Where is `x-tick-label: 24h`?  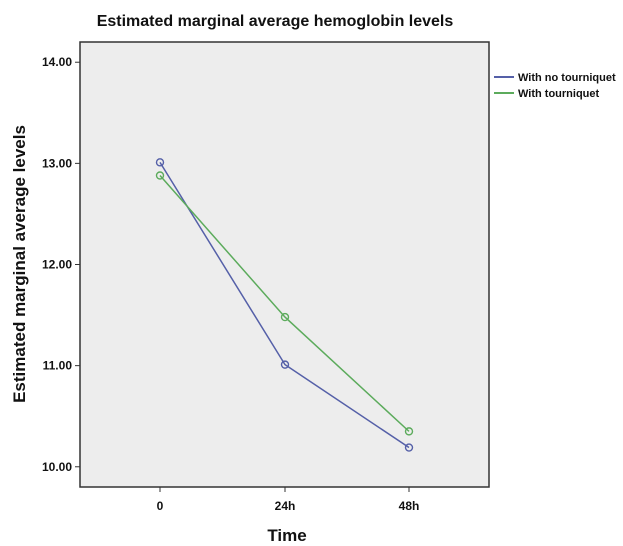
x-tick-label: 24h is located at coordinates (285, 506).